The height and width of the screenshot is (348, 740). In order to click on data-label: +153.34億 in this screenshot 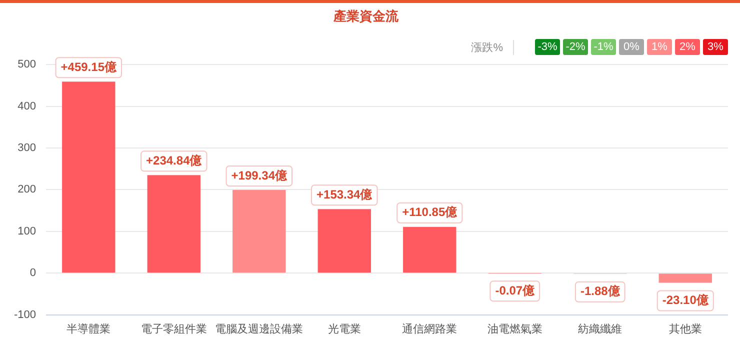, I will do `click(345, 194)`.